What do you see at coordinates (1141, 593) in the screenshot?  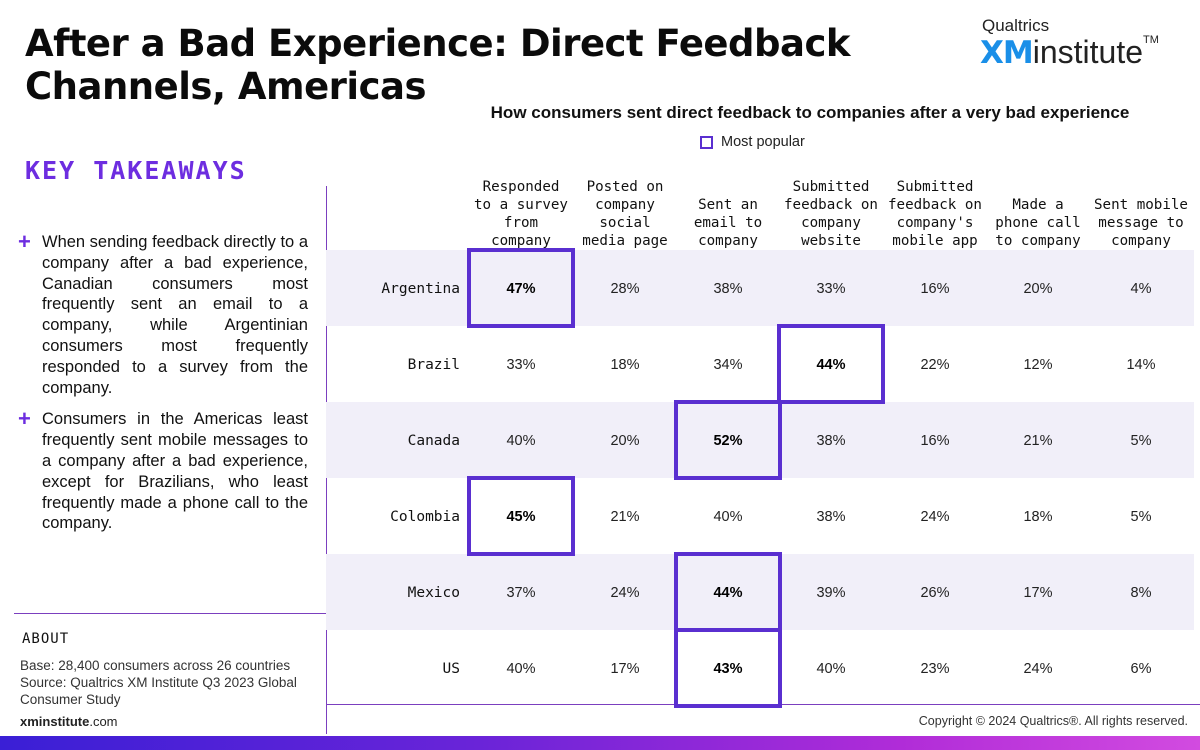 I see `cell-value: 8%` at bounding box center [1141, 593].